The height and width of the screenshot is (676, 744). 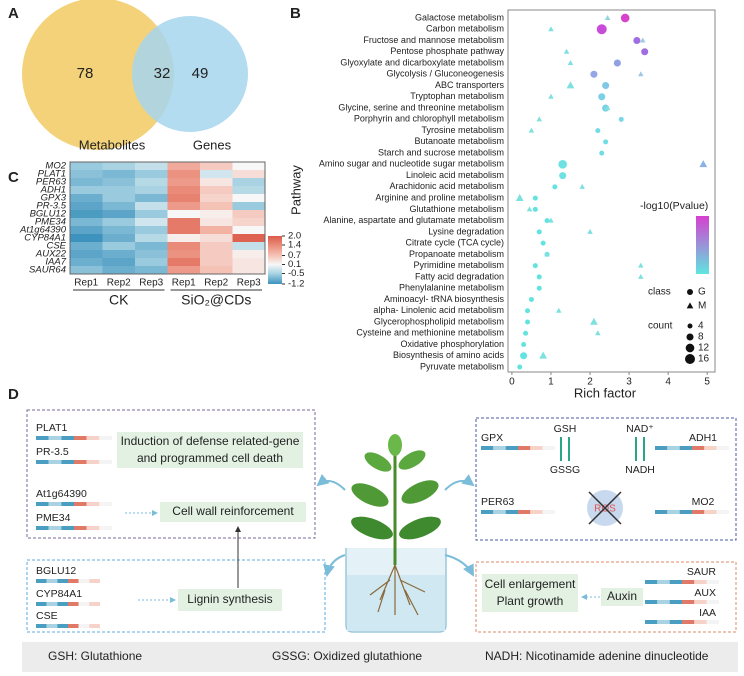 What do you see at coordinates (640, 449) in the screenshot?
I see `reaction-arrows` at bounding box center [640, 449].